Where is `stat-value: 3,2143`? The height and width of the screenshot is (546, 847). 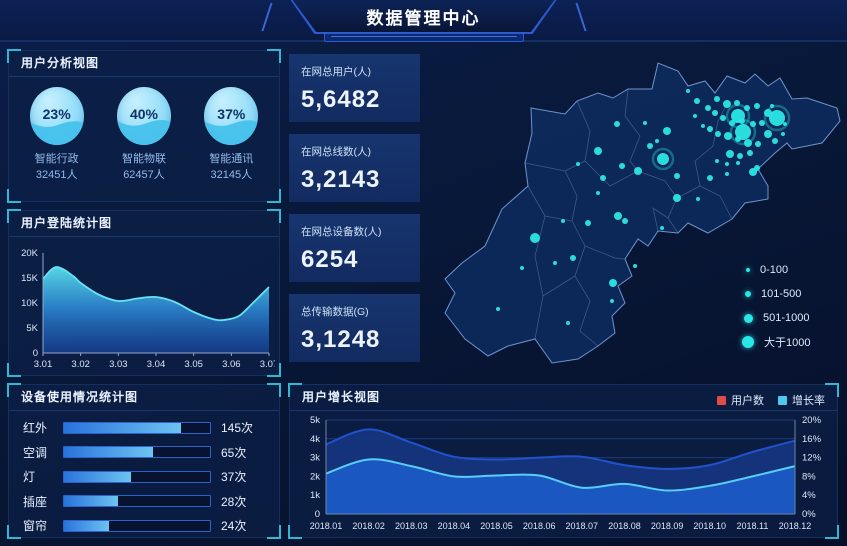
stat-value: 3,2143 is located at coordinates (341, 179).